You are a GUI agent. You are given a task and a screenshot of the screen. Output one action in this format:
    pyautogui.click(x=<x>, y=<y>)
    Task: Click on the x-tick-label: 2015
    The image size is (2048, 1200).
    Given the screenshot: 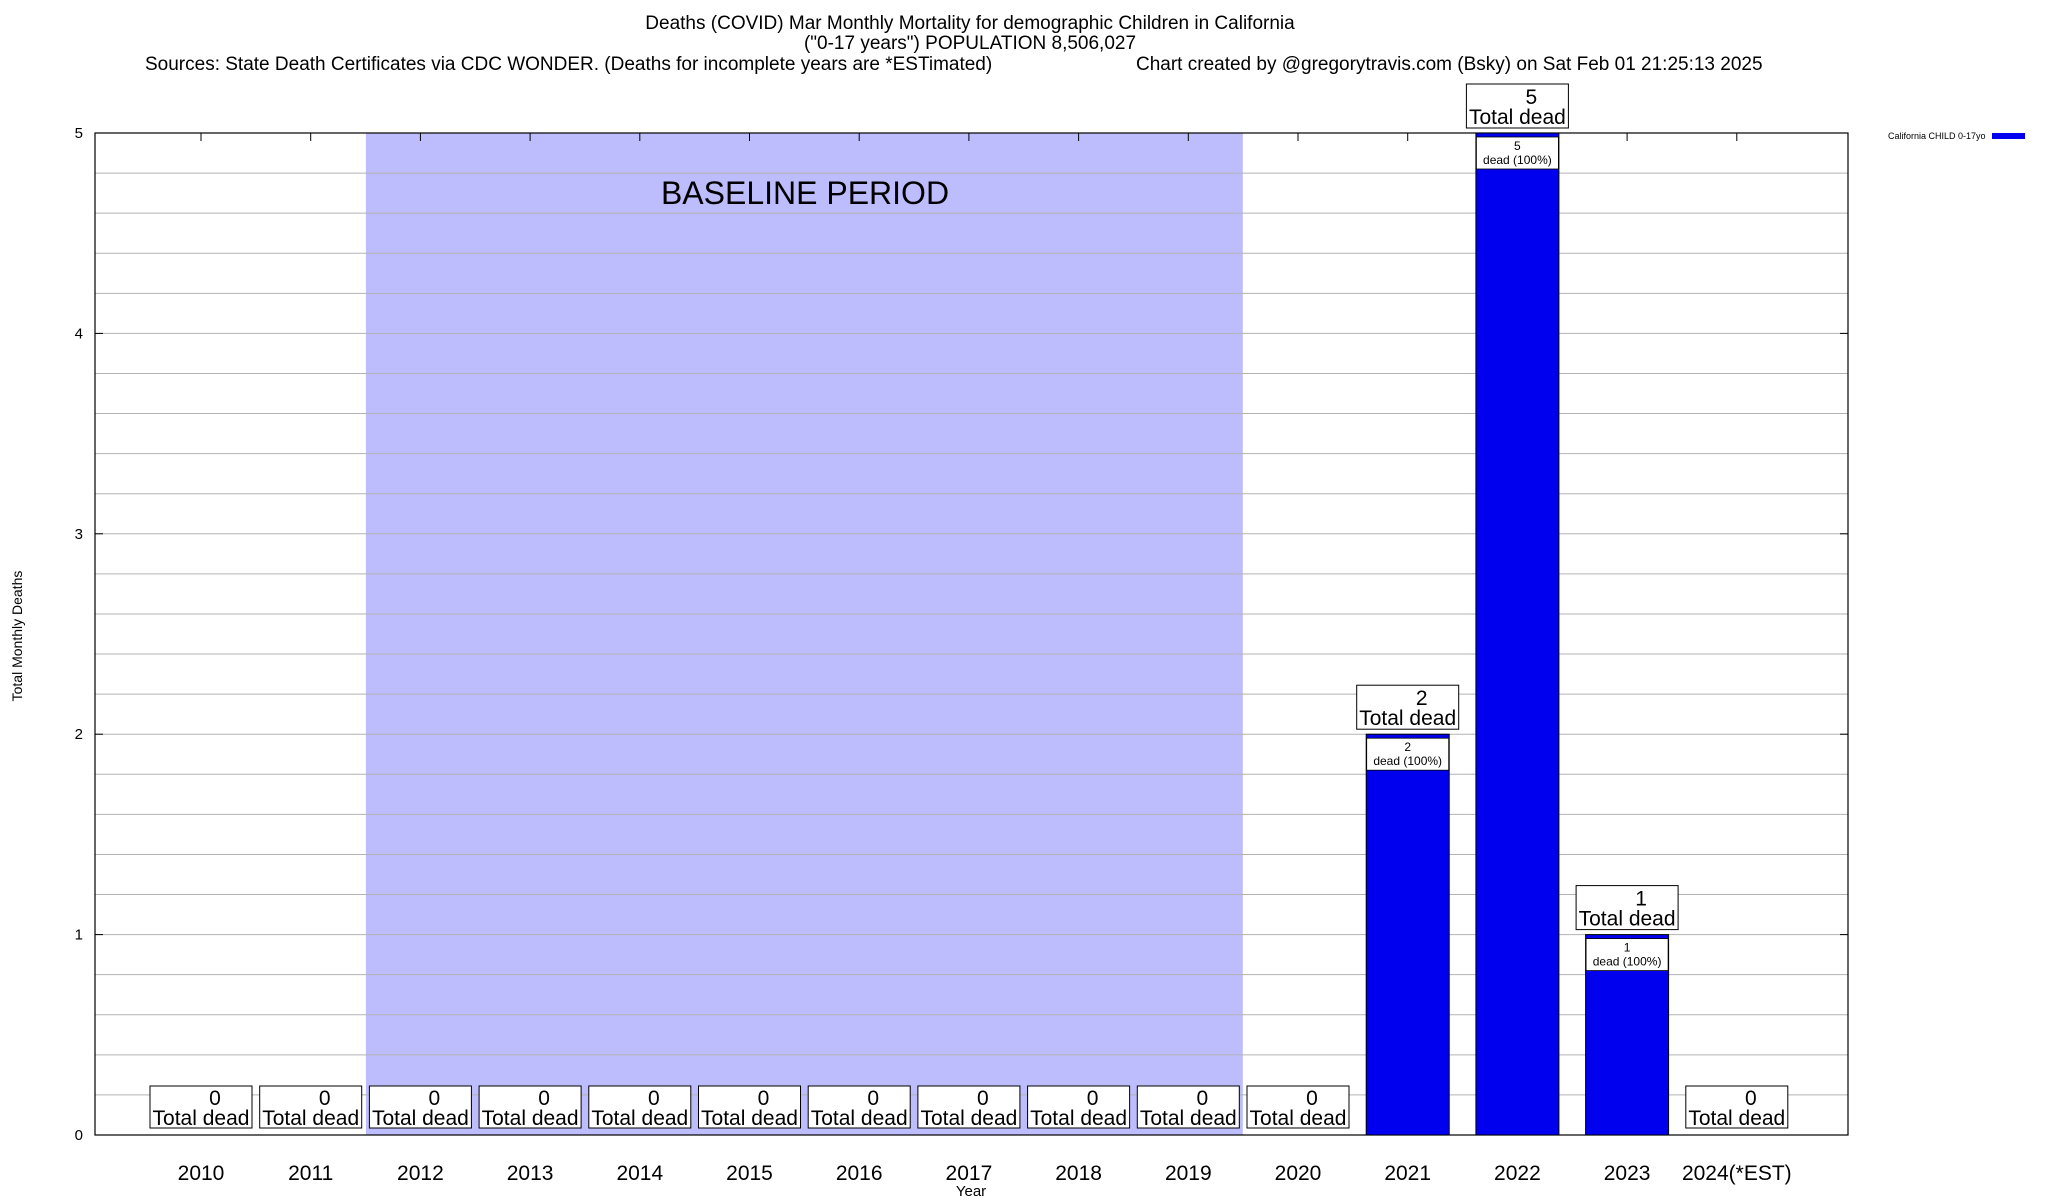 What is the action you would take?
    pyautogui.click(x=749, y=1173)
    